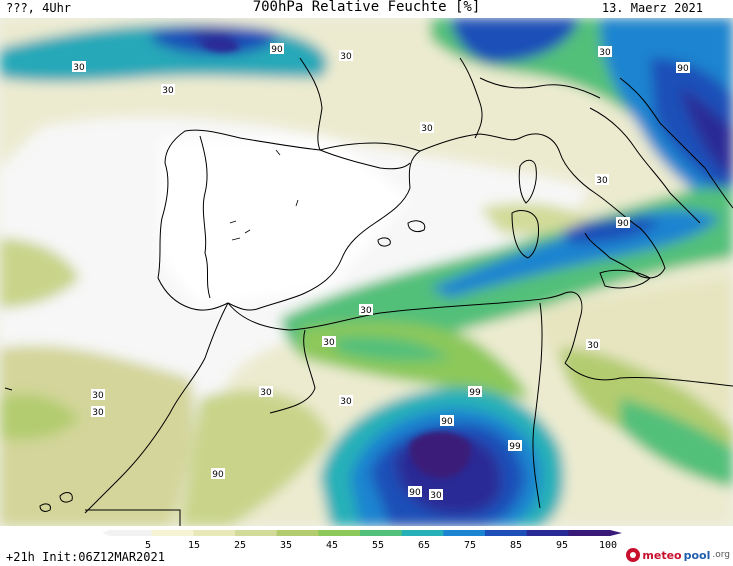  What do you see at coordinates (562, 545) in the screenshot?
I see `legend-tick-label: 95` at bounding box center [562, 545].